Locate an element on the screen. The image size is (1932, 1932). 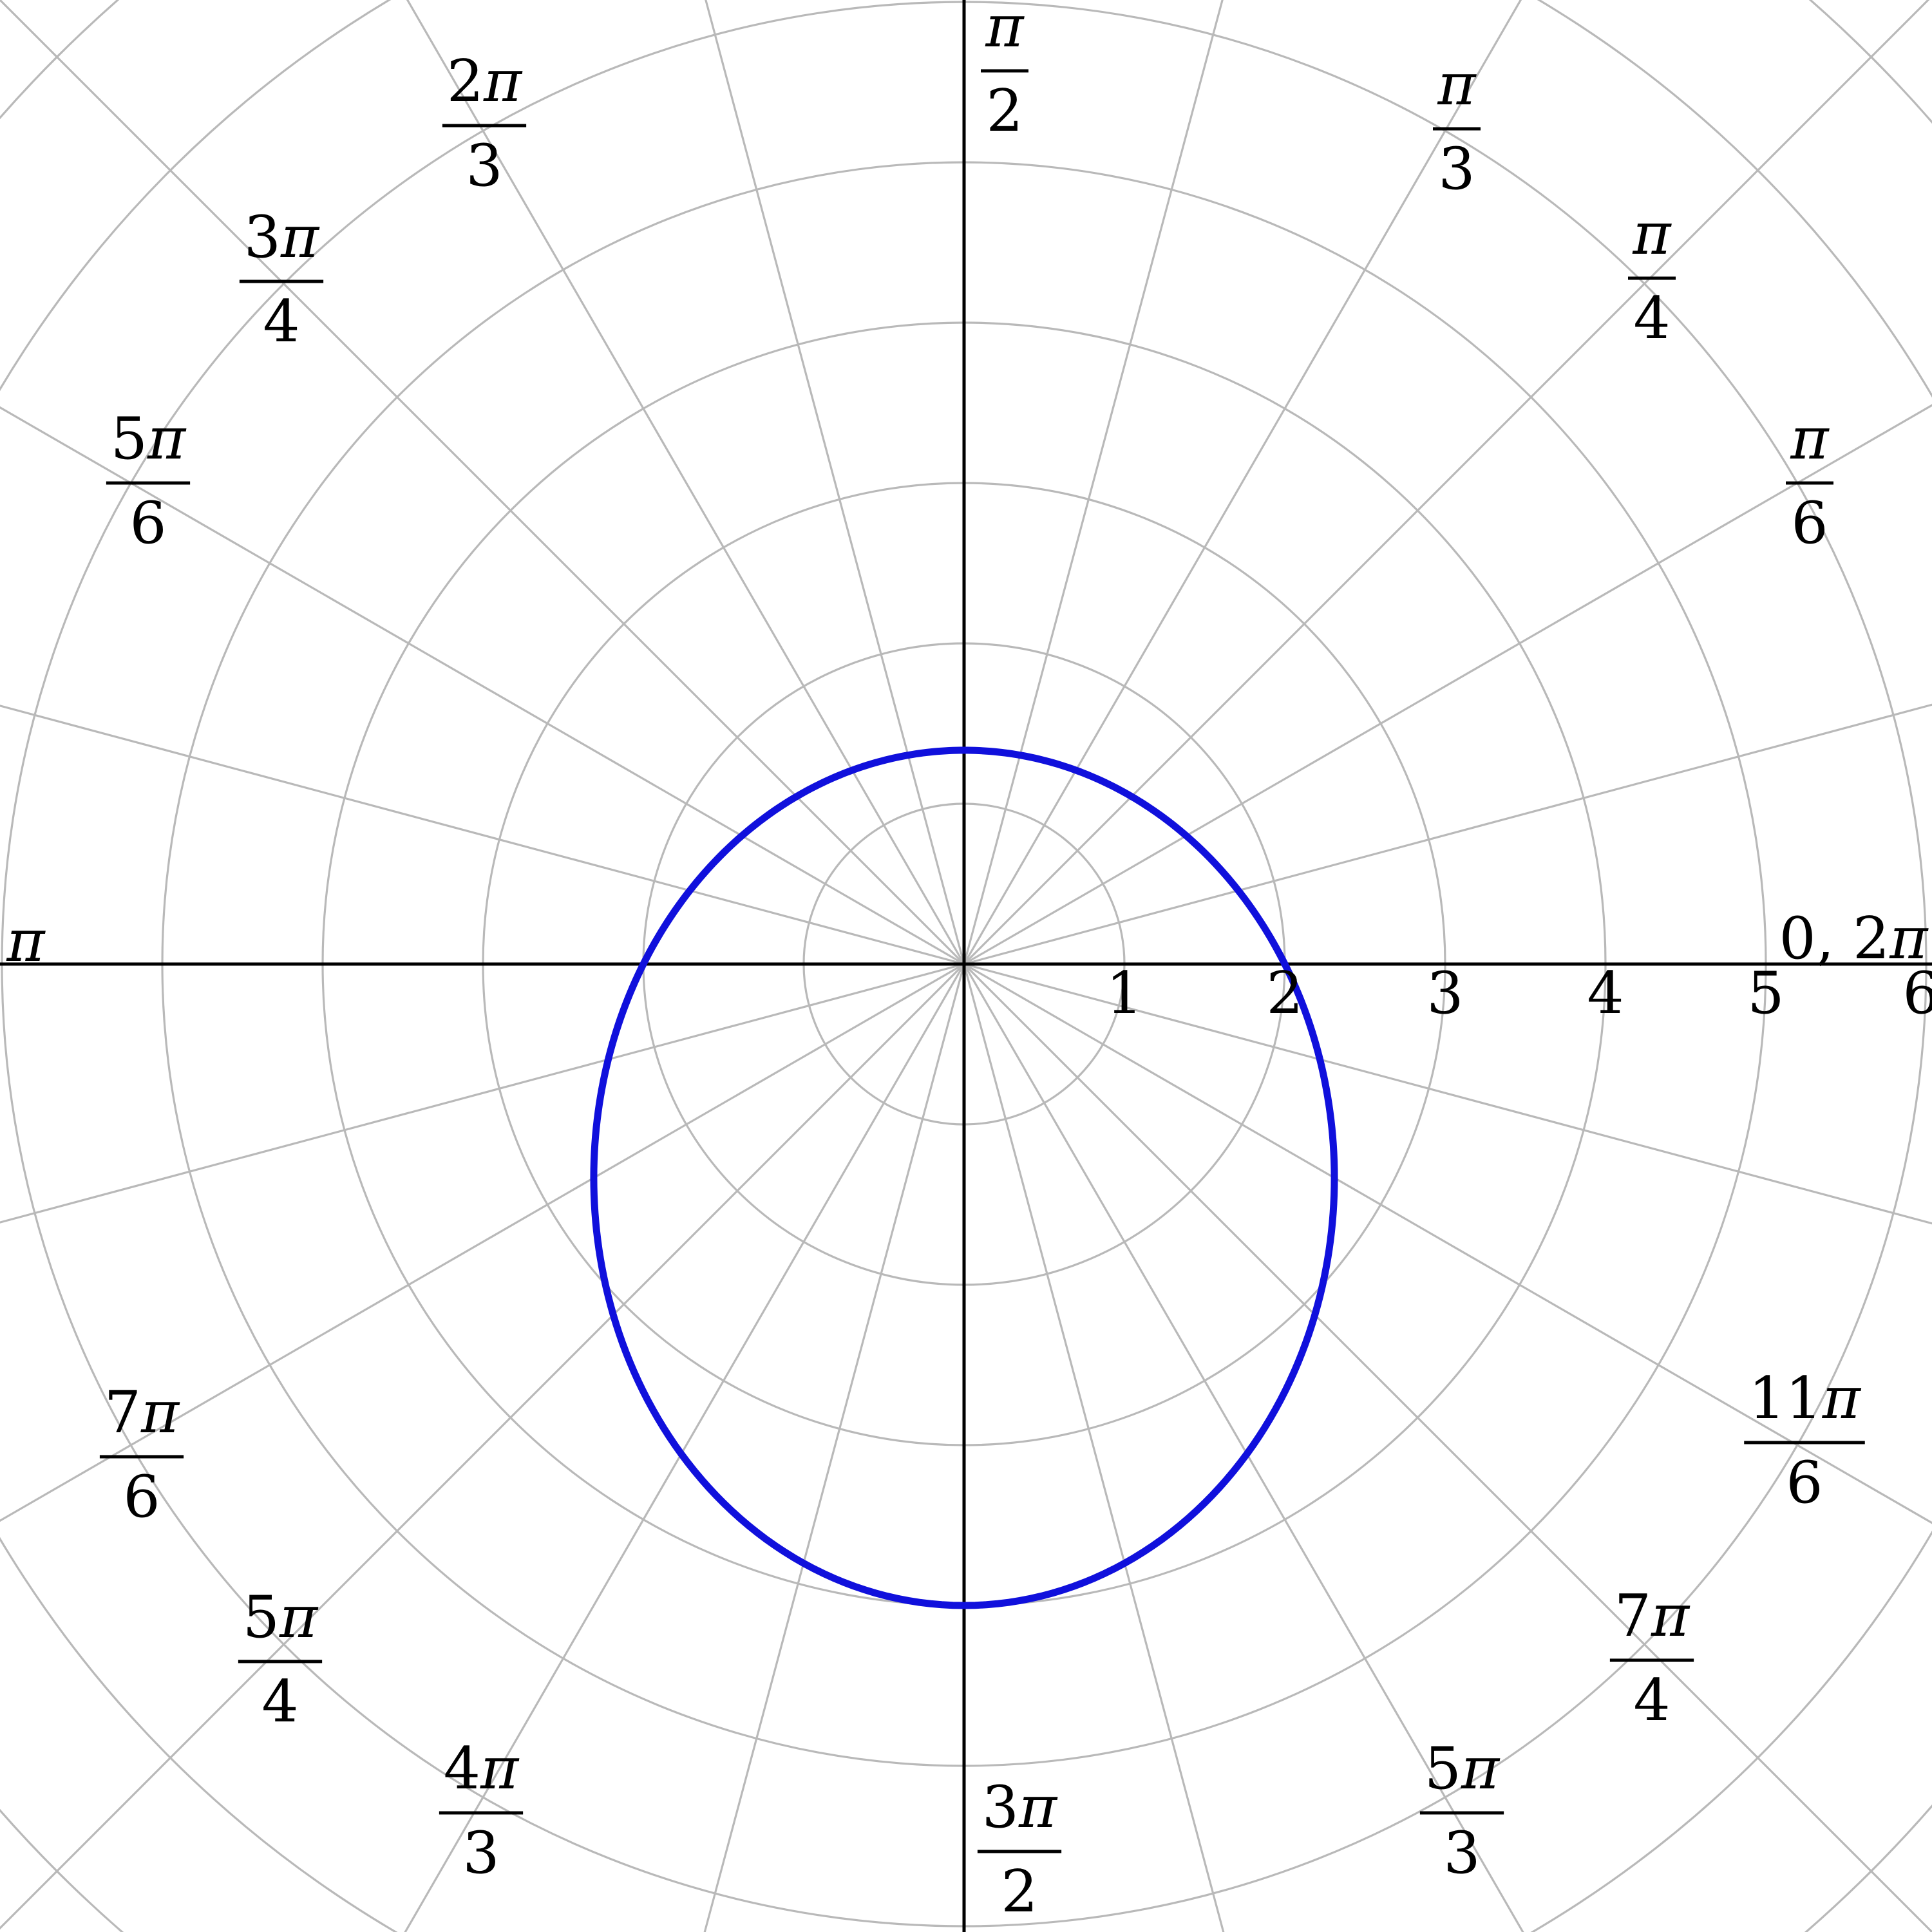
angle-label-denominator-7pi-6: 6 is located at coordinates (141, 1497).